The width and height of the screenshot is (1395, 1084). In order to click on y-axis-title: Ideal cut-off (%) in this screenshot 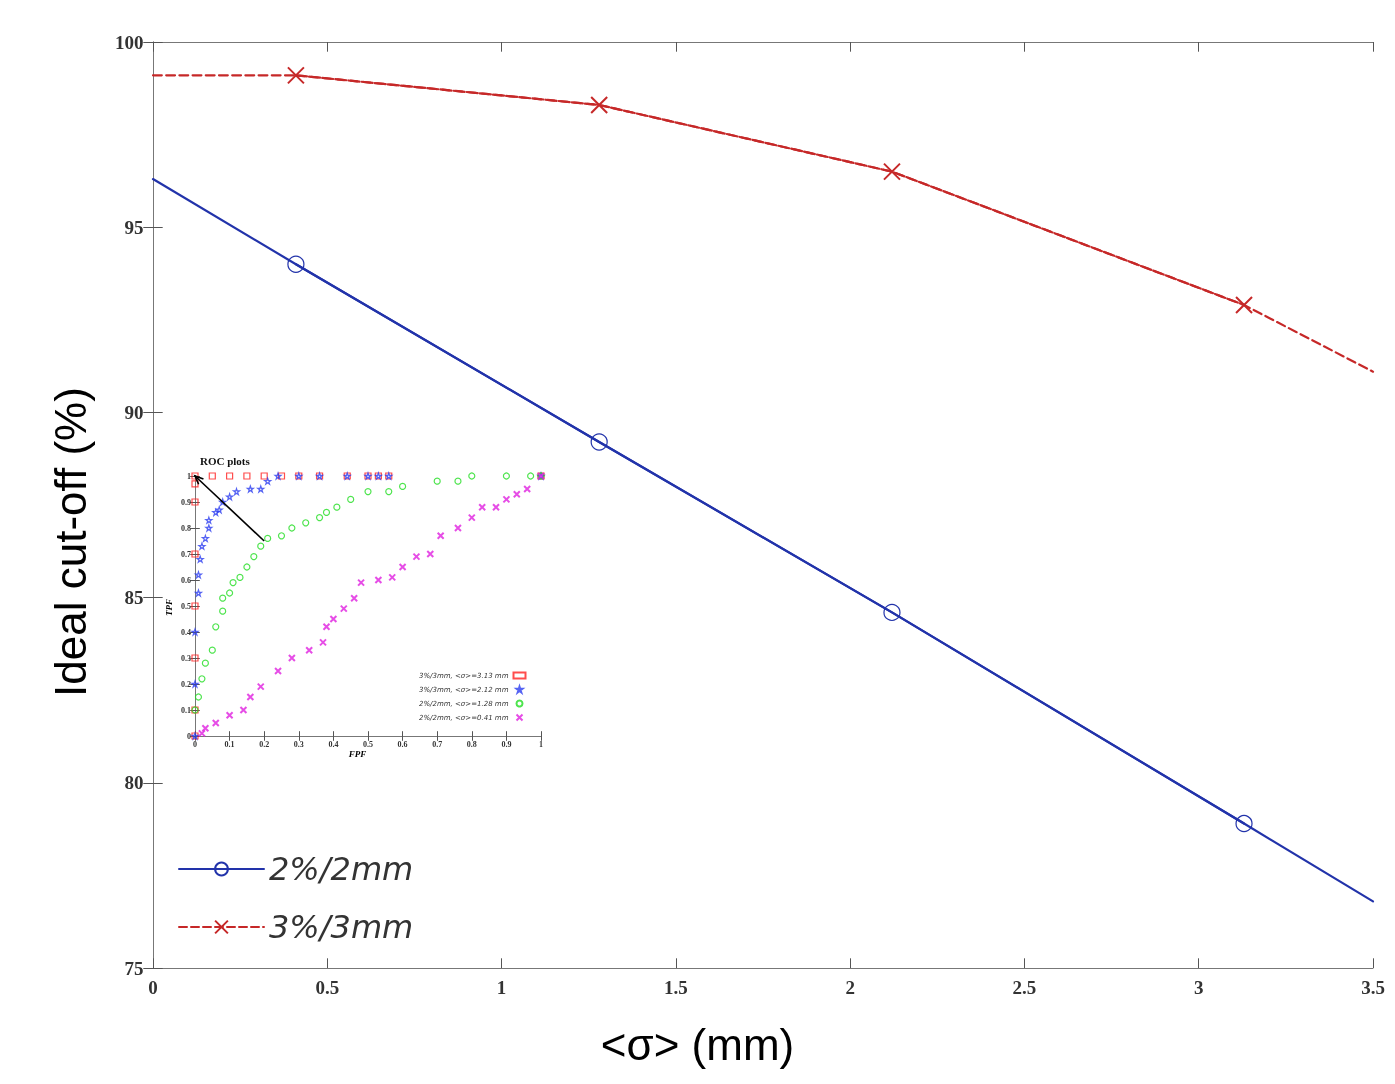, I will do `click(70, 542)`.